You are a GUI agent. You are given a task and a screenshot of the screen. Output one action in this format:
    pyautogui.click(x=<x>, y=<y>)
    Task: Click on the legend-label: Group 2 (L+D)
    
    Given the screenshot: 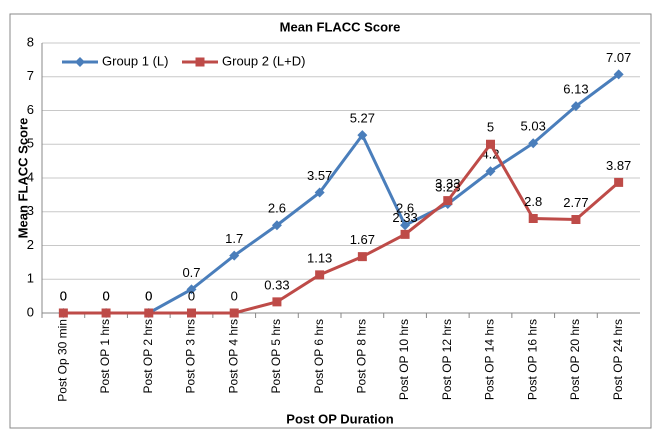 What is the action you would take?
    pyautogui.click(x=263, y=60)
    